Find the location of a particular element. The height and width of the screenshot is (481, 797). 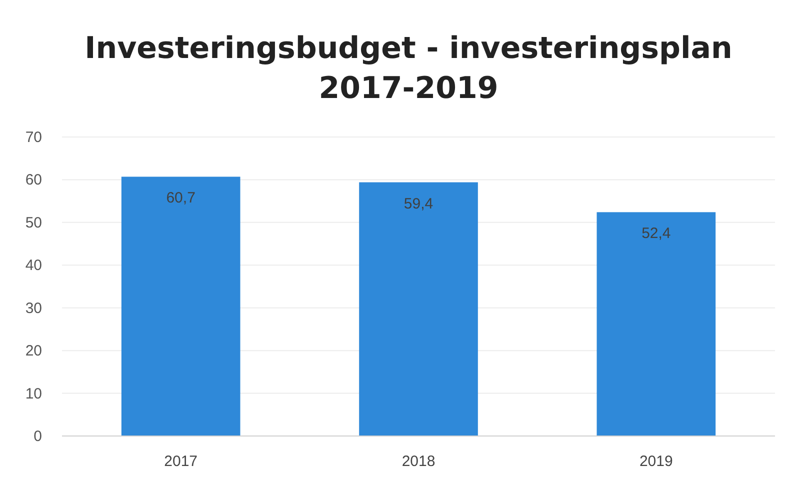

y-tick-label: 30 is located at coordinates (33, 308).